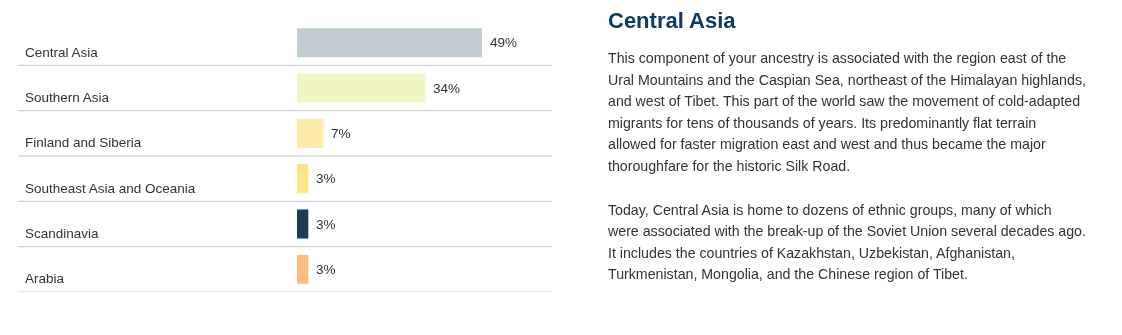 Image resolution: width=1122 pixels, height=335 pixels. Describe the element at coordinates (672, 21) in the screenshot. I see `text: Central Asia` at that location.